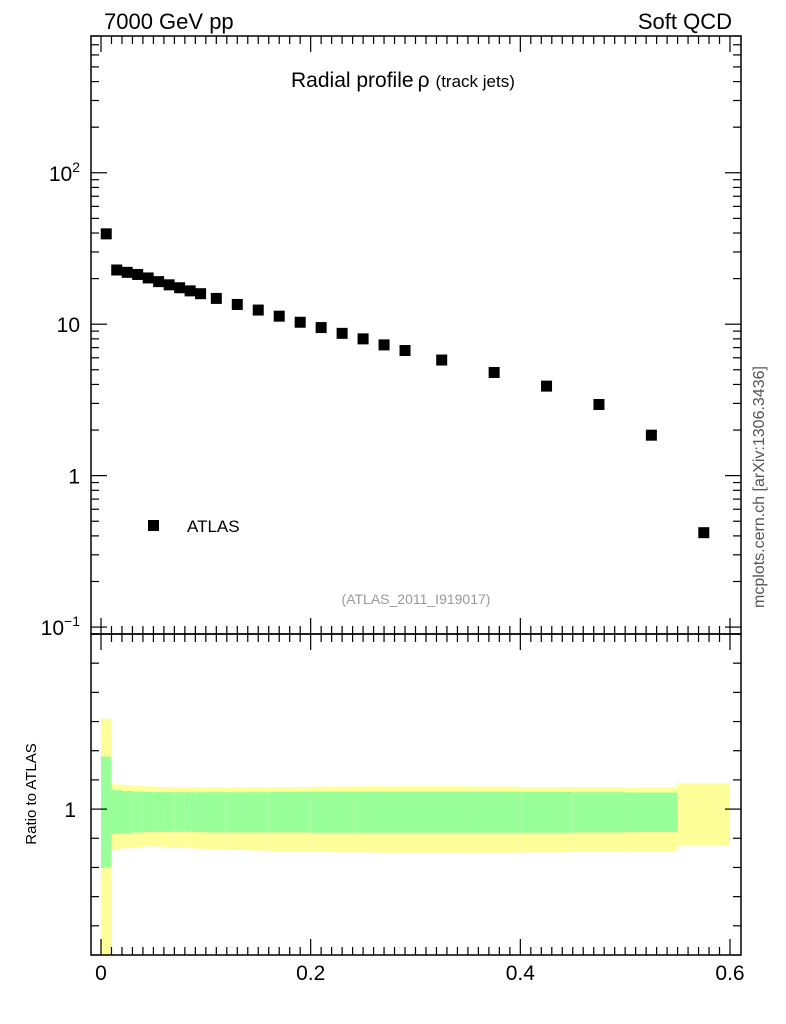  What do you see at coordinates (61, 626) in the screenshot?
I see `main-y-tick-label-0: 10⁻¹` at bounding box center [61, 626].